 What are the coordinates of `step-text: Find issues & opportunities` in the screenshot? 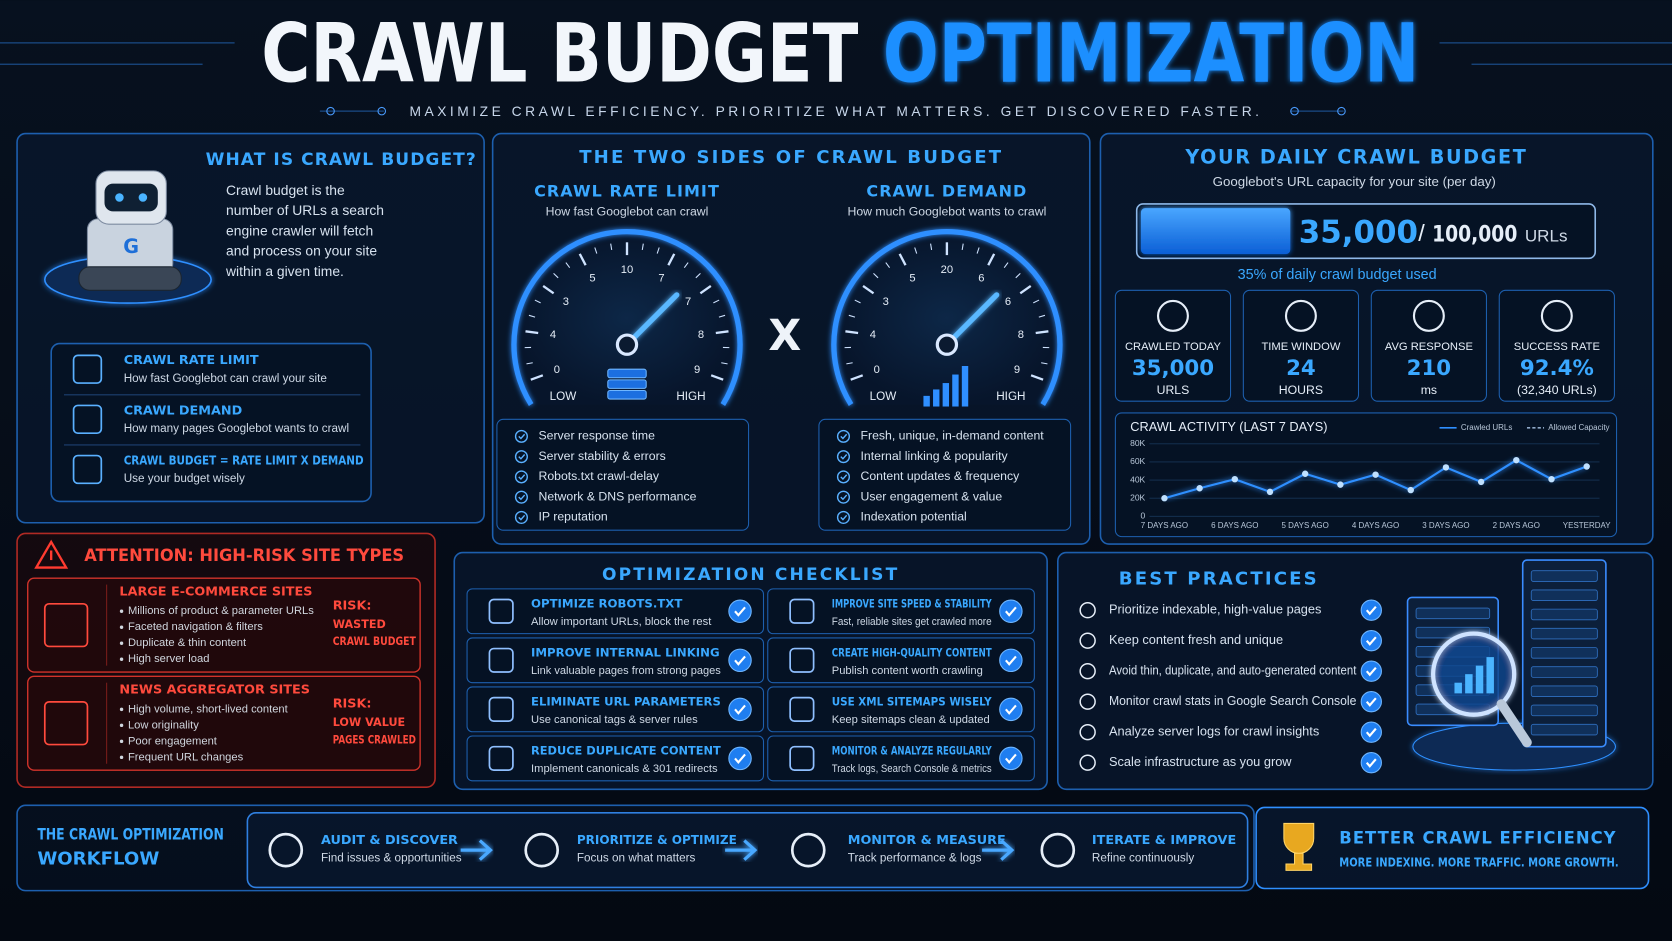 It's located at (391, 858).